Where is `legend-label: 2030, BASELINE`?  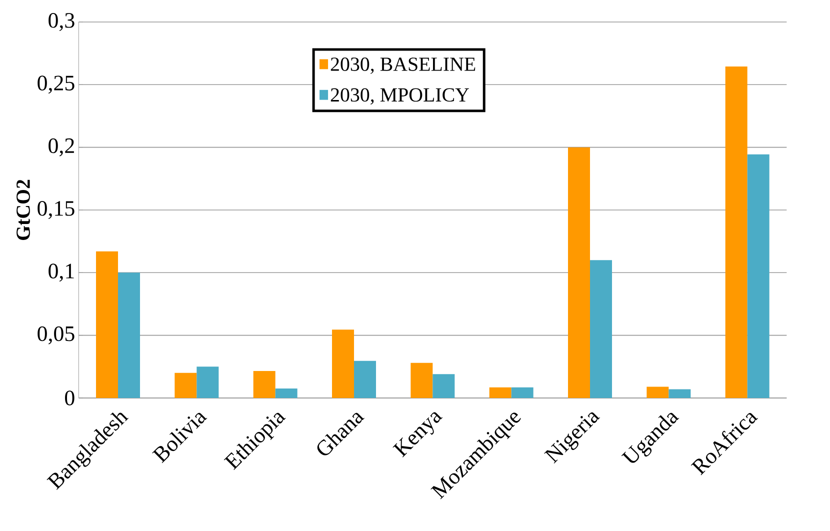 legend-label: 2030, BASELINE is located at coordinates (403, 66).